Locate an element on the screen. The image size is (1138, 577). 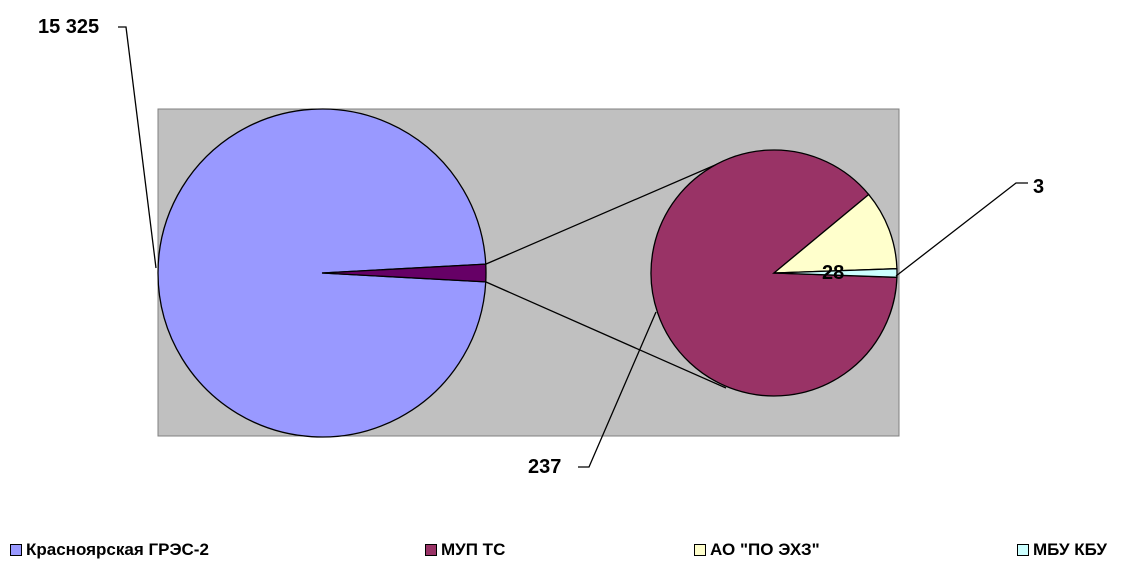
legend-label: МБУ КБУ is located at coordinates (1070, 549).